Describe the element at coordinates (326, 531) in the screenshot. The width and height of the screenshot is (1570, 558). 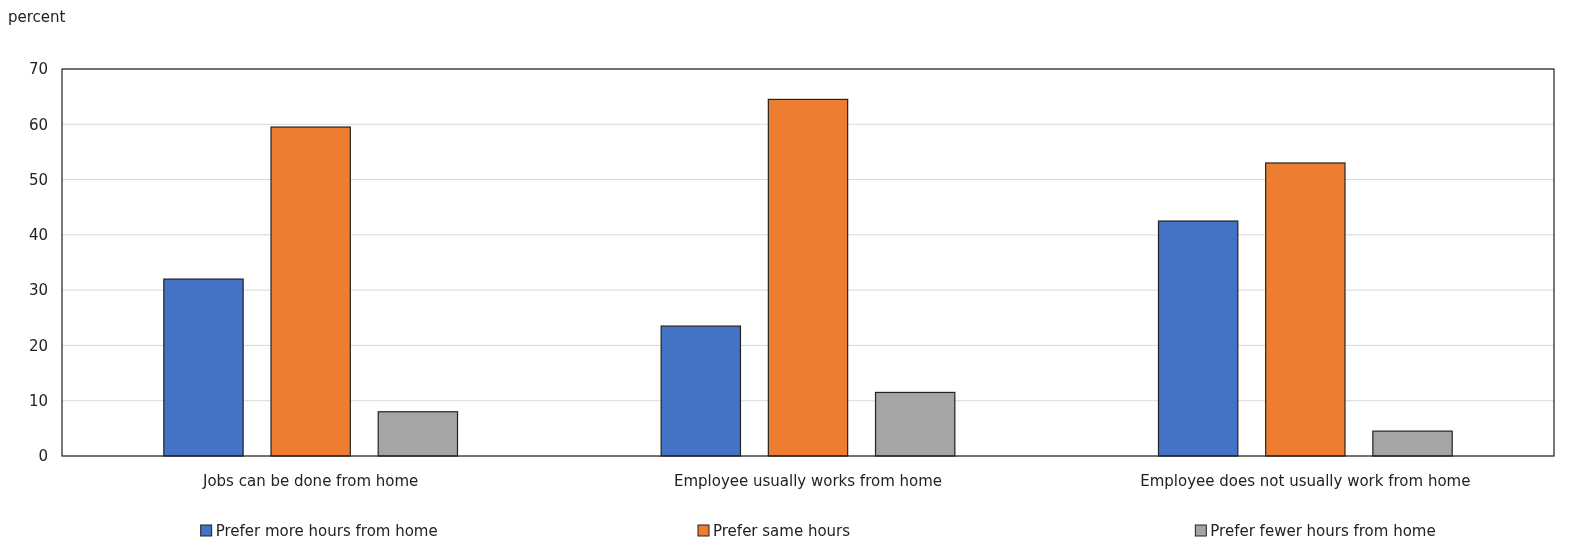
I see `legend-label: Prefer more hours from home` at that location.